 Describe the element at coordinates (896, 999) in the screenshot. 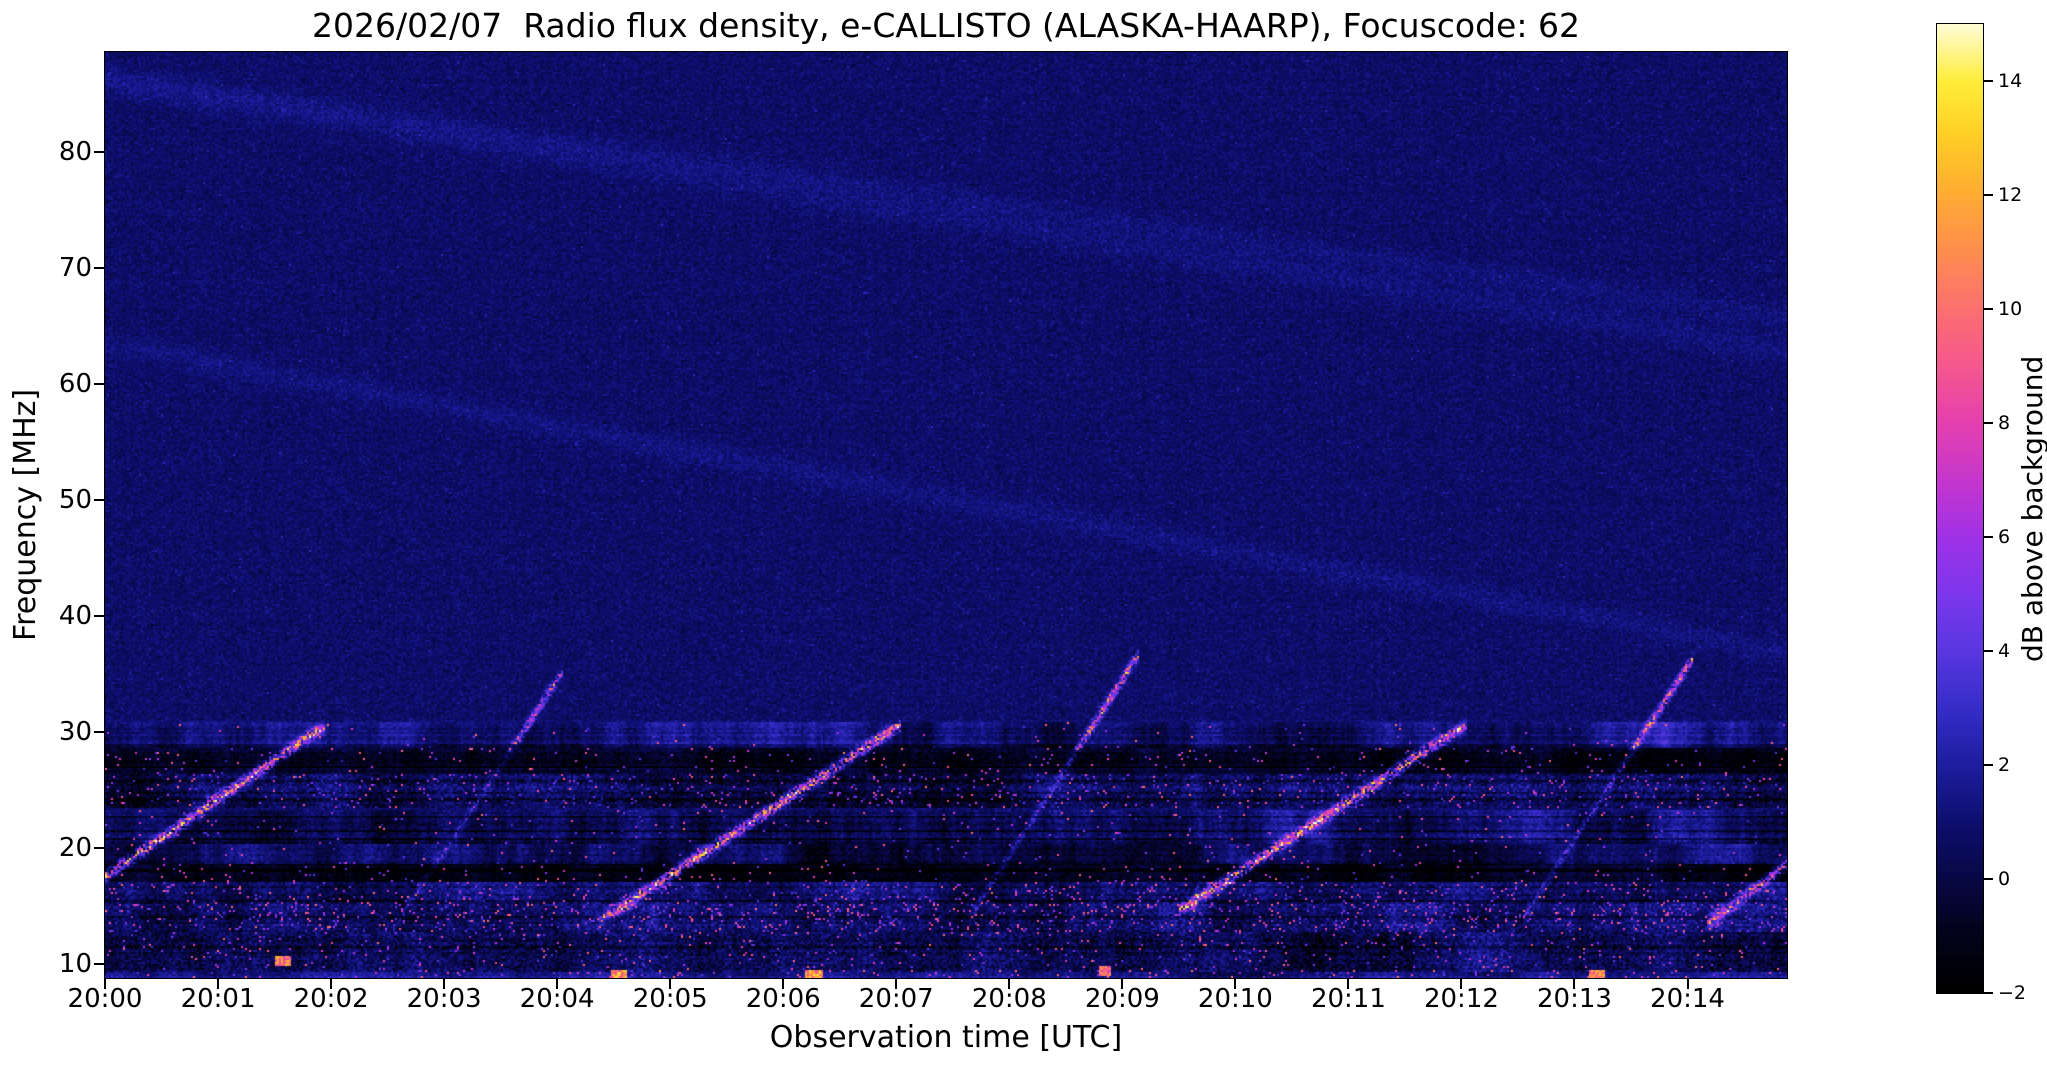

I see `x-tick-label: 20:07` at that location.